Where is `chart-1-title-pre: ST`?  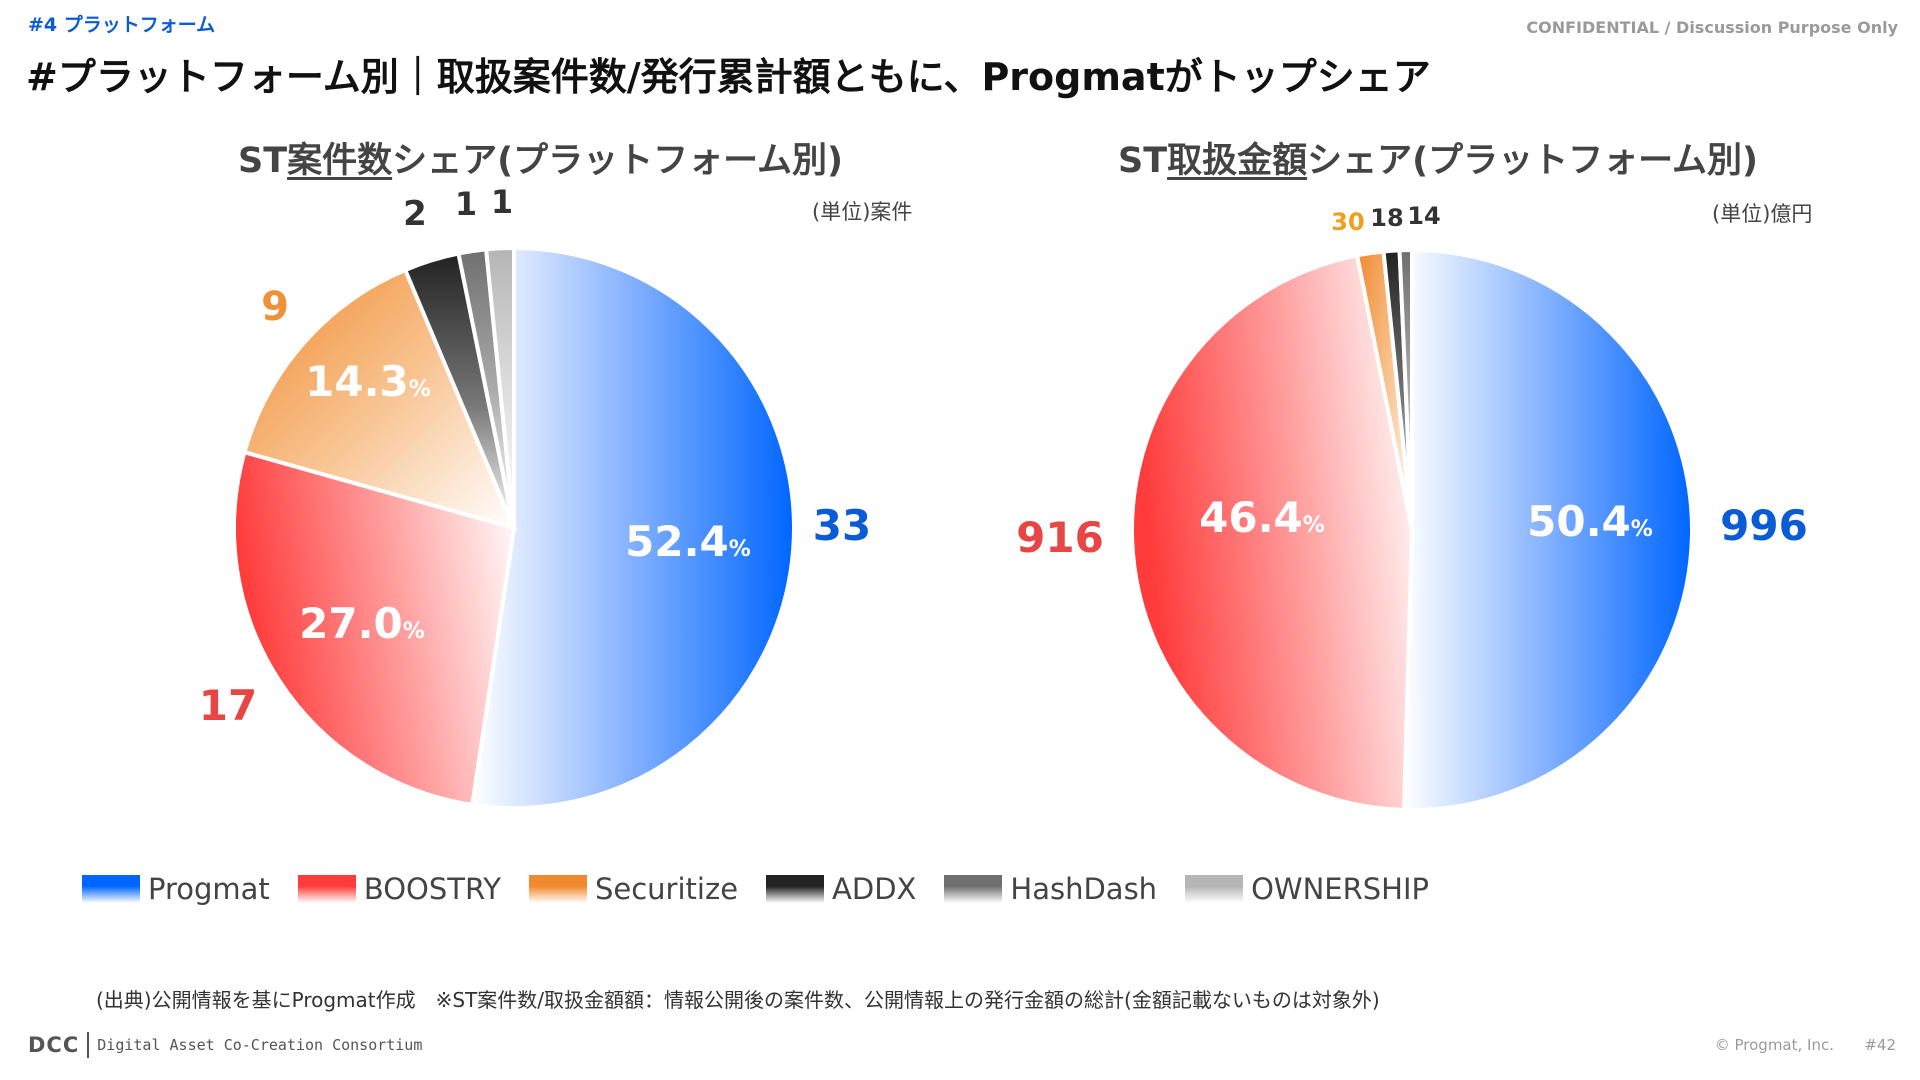
chart-1-title-pre: ST is located at coordinates (263, 161).